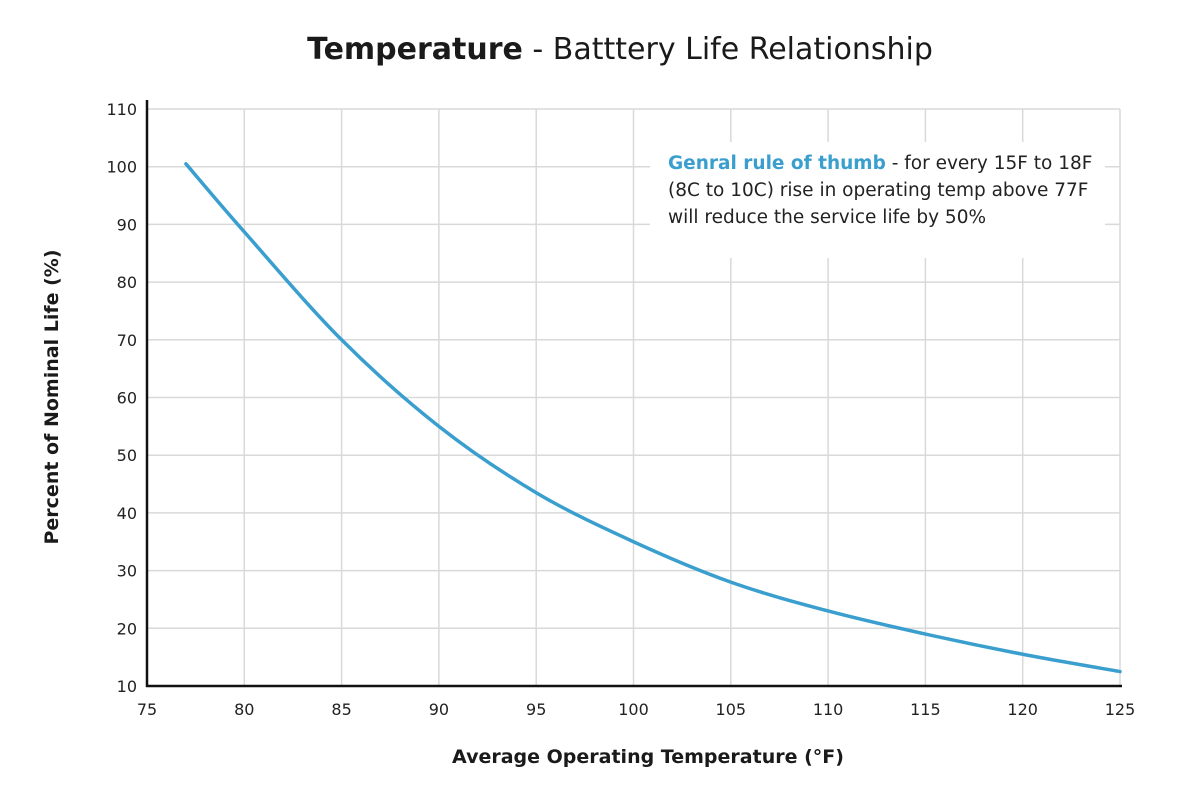  I want to click on y-tick-label: 50, so click(127, 455).